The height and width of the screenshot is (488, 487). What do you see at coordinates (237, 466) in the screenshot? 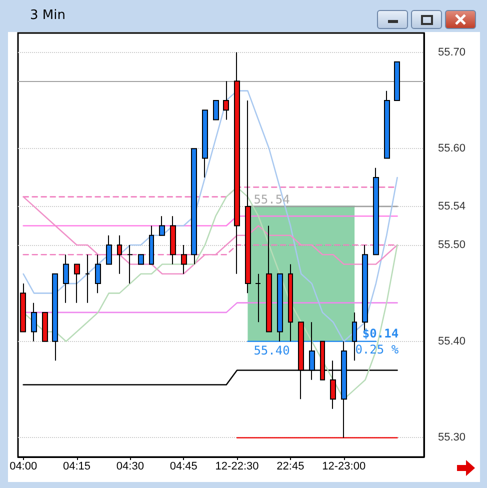
I see `x-tick-label: 12-22:30` at bounding box center [237, 466].